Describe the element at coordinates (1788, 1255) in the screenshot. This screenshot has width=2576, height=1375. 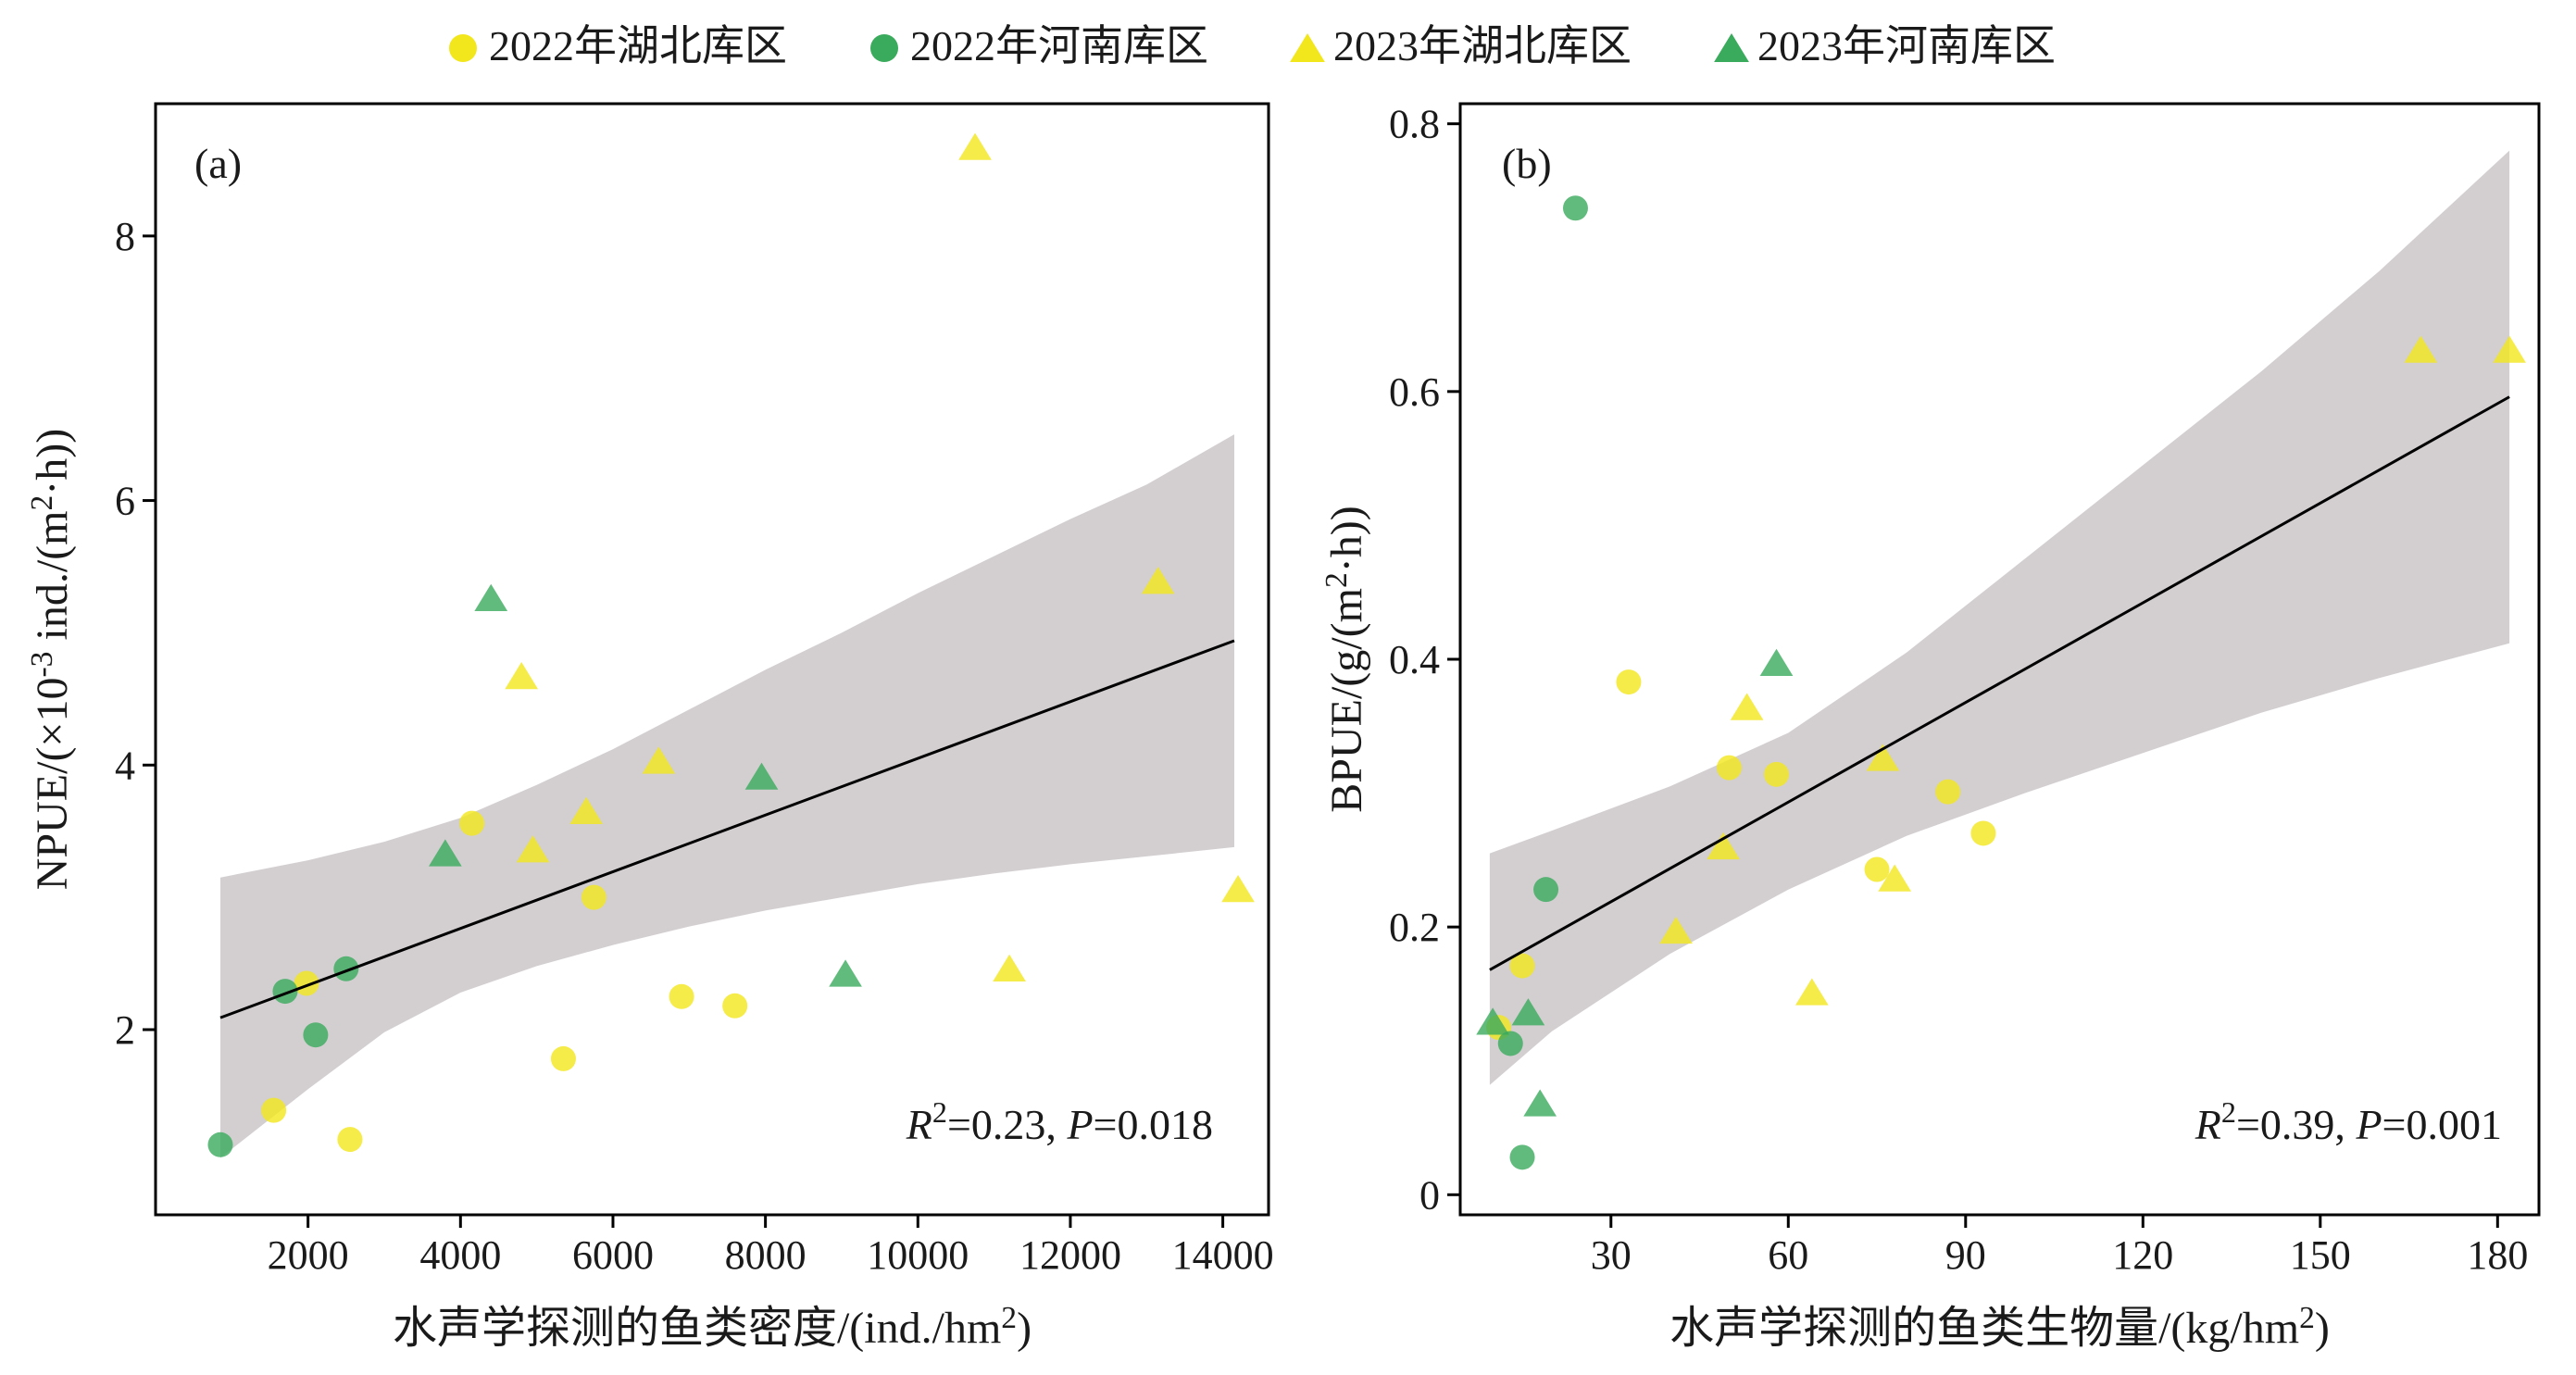
I see `x-tick-label: 60` at that location.